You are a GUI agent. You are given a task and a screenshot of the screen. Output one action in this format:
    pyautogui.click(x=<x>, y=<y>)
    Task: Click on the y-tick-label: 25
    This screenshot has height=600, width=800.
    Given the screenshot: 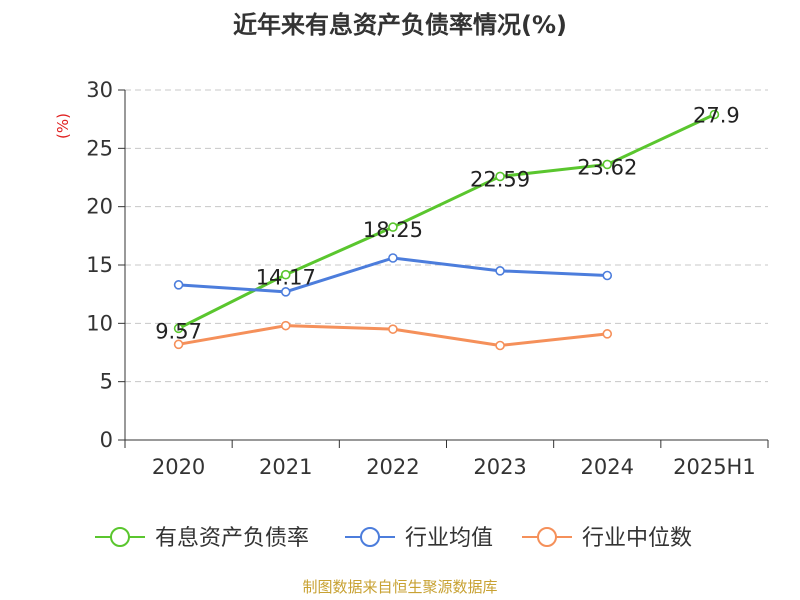 What is the action you would take?
    pyautogui.click(x=99, y=148)
    